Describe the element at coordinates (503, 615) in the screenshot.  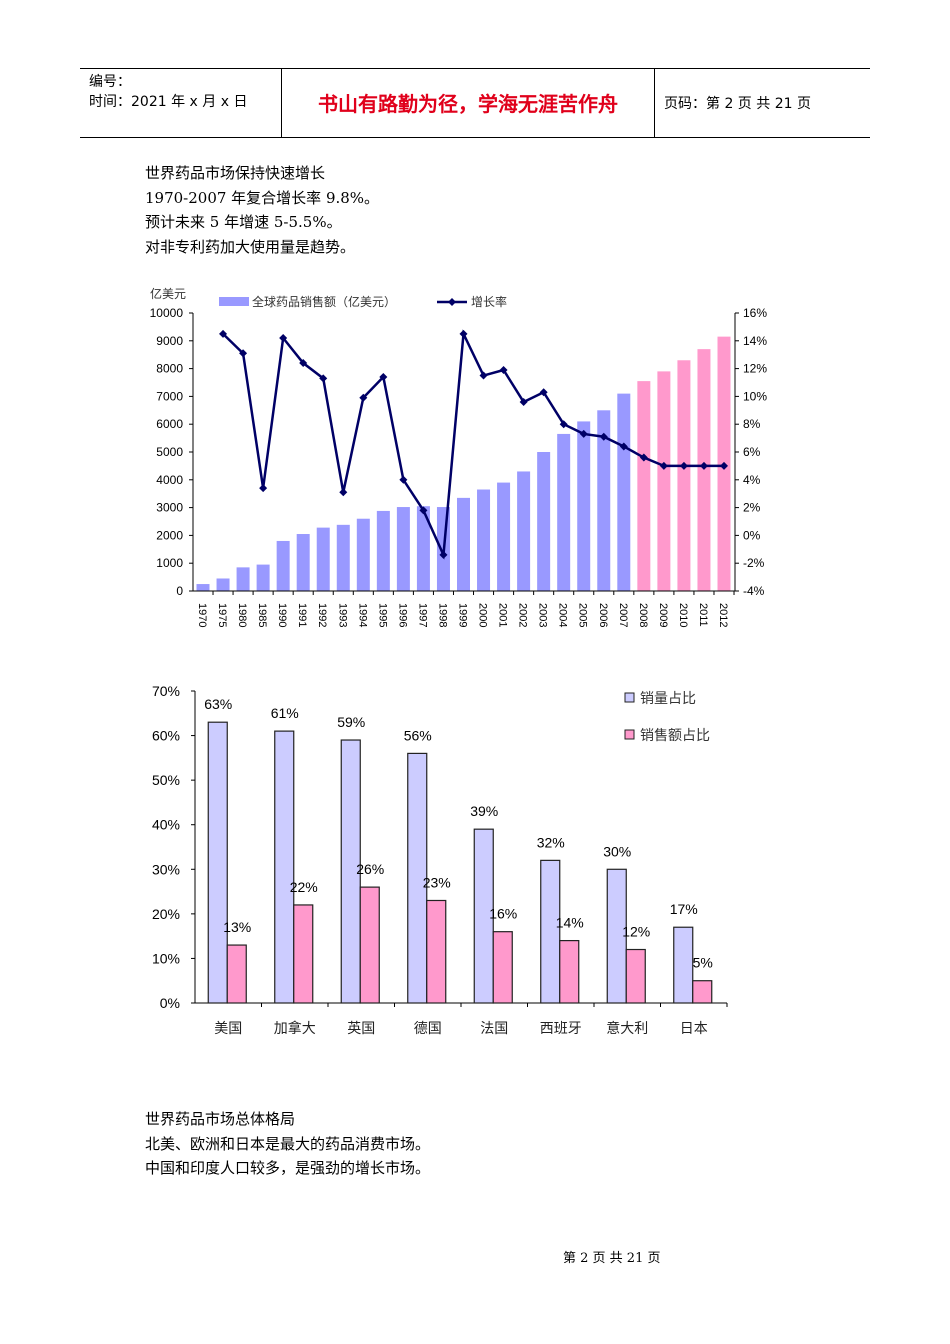
I see `x-tick-label: 2001` at that location.